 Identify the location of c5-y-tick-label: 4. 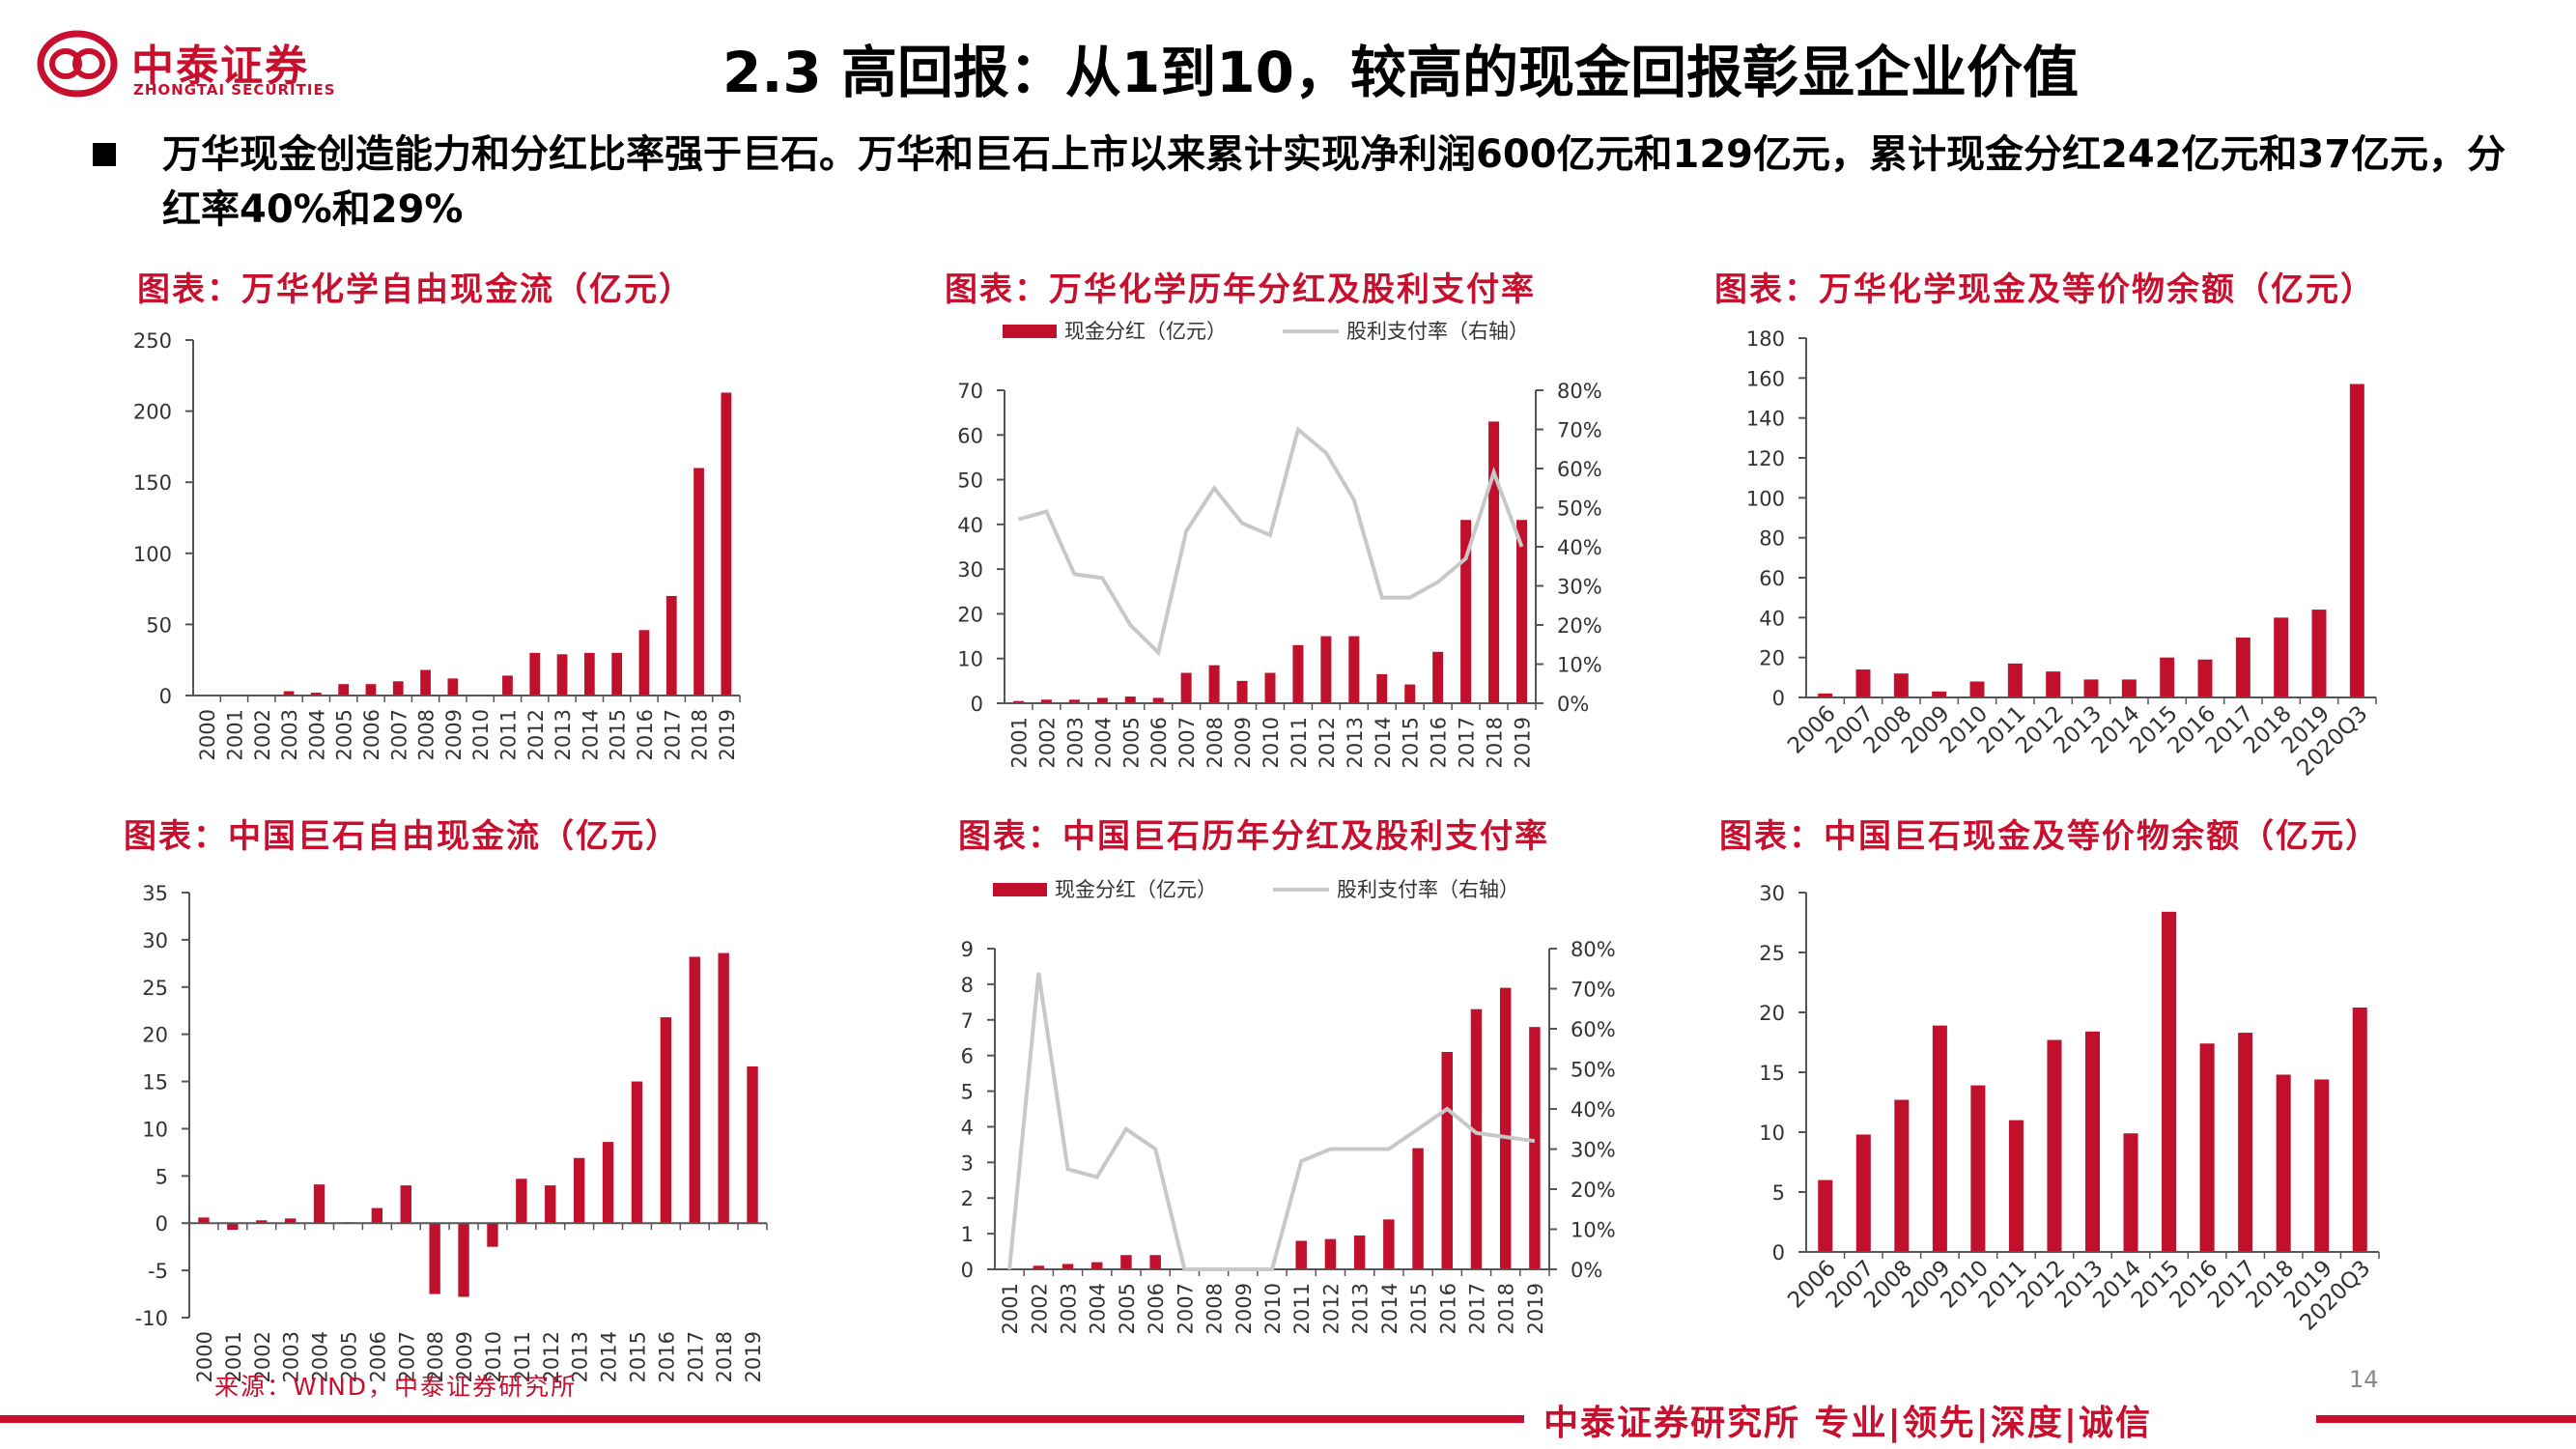
(967, 1127).